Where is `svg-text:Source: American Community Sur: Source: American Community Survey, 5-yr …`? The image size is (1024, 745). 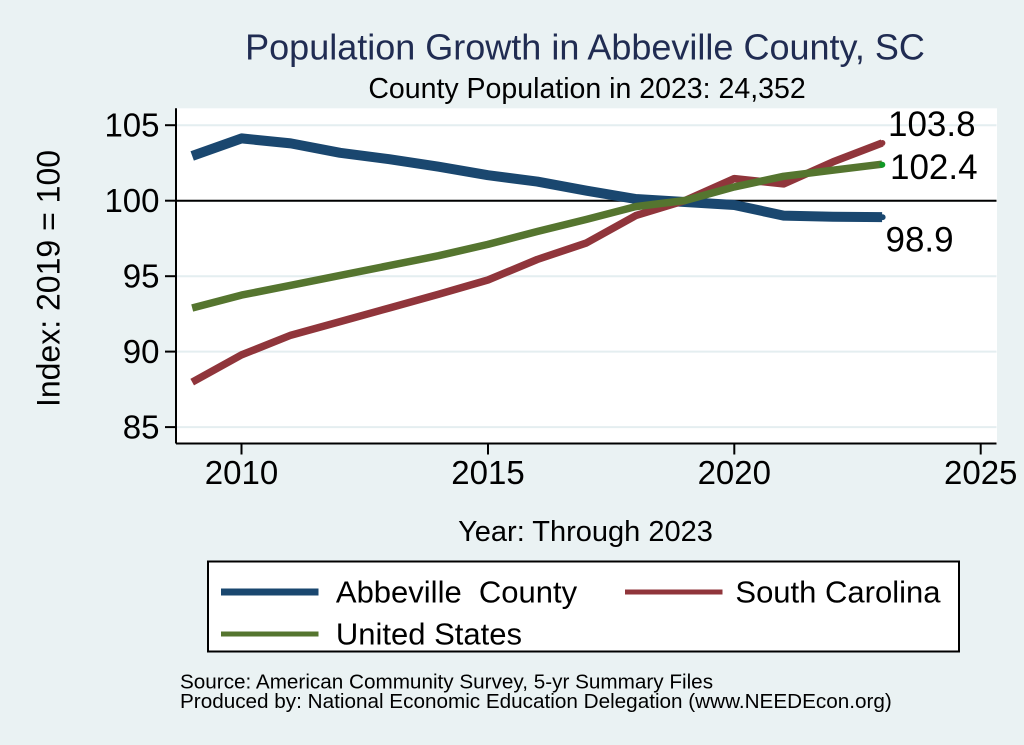 svg-text:Source: American Community Sur: Source: American Community Survey, 5-yr … is located at coordinates (446, 682).